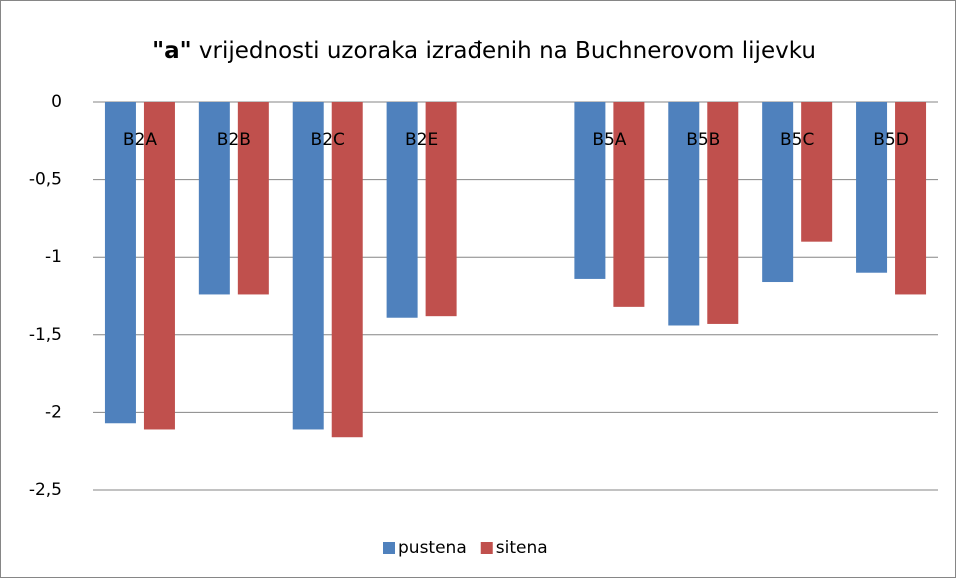  I want to click on x-tick-label: B5C, so click(797, 140).